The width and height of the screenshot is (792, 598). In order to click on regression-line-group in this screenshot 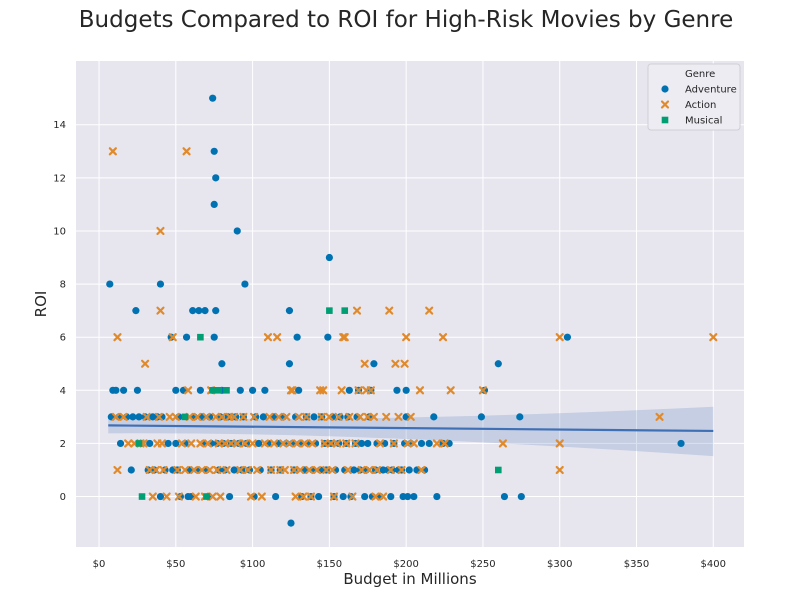, I will do `click(411, 428)`.